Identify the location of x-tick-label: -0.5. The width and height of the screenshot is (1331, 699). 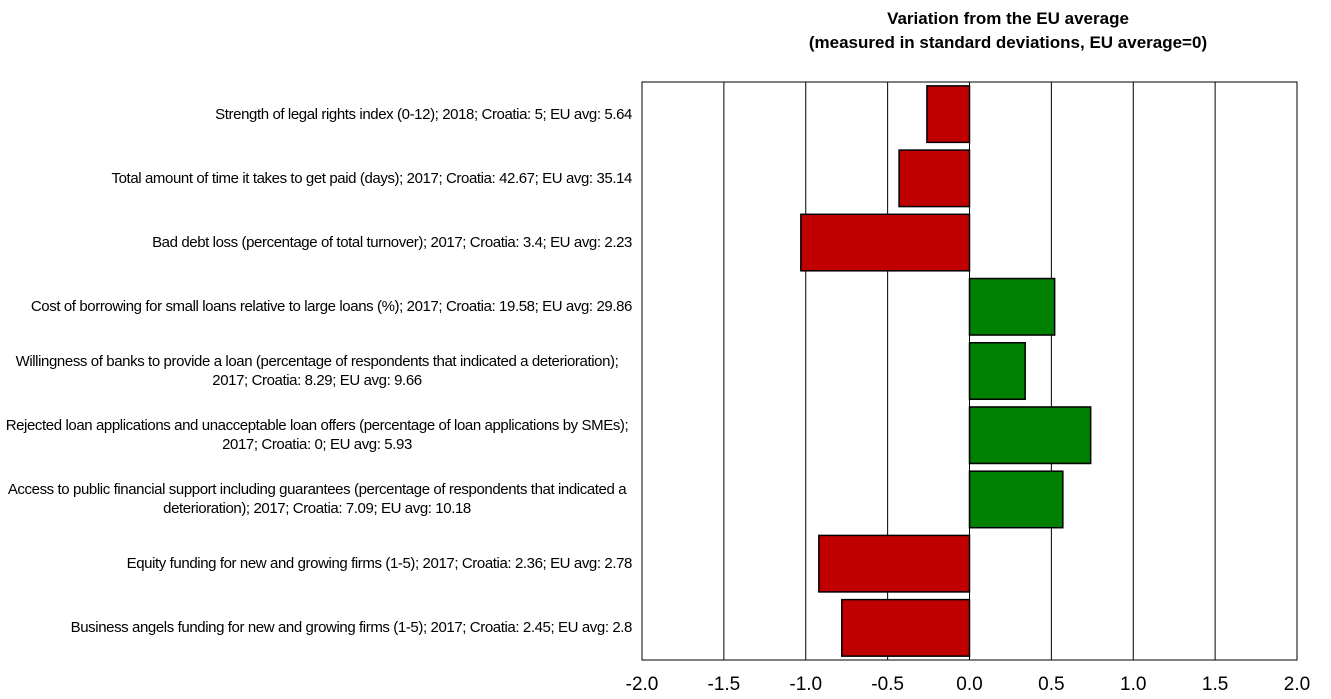
(887, 684).